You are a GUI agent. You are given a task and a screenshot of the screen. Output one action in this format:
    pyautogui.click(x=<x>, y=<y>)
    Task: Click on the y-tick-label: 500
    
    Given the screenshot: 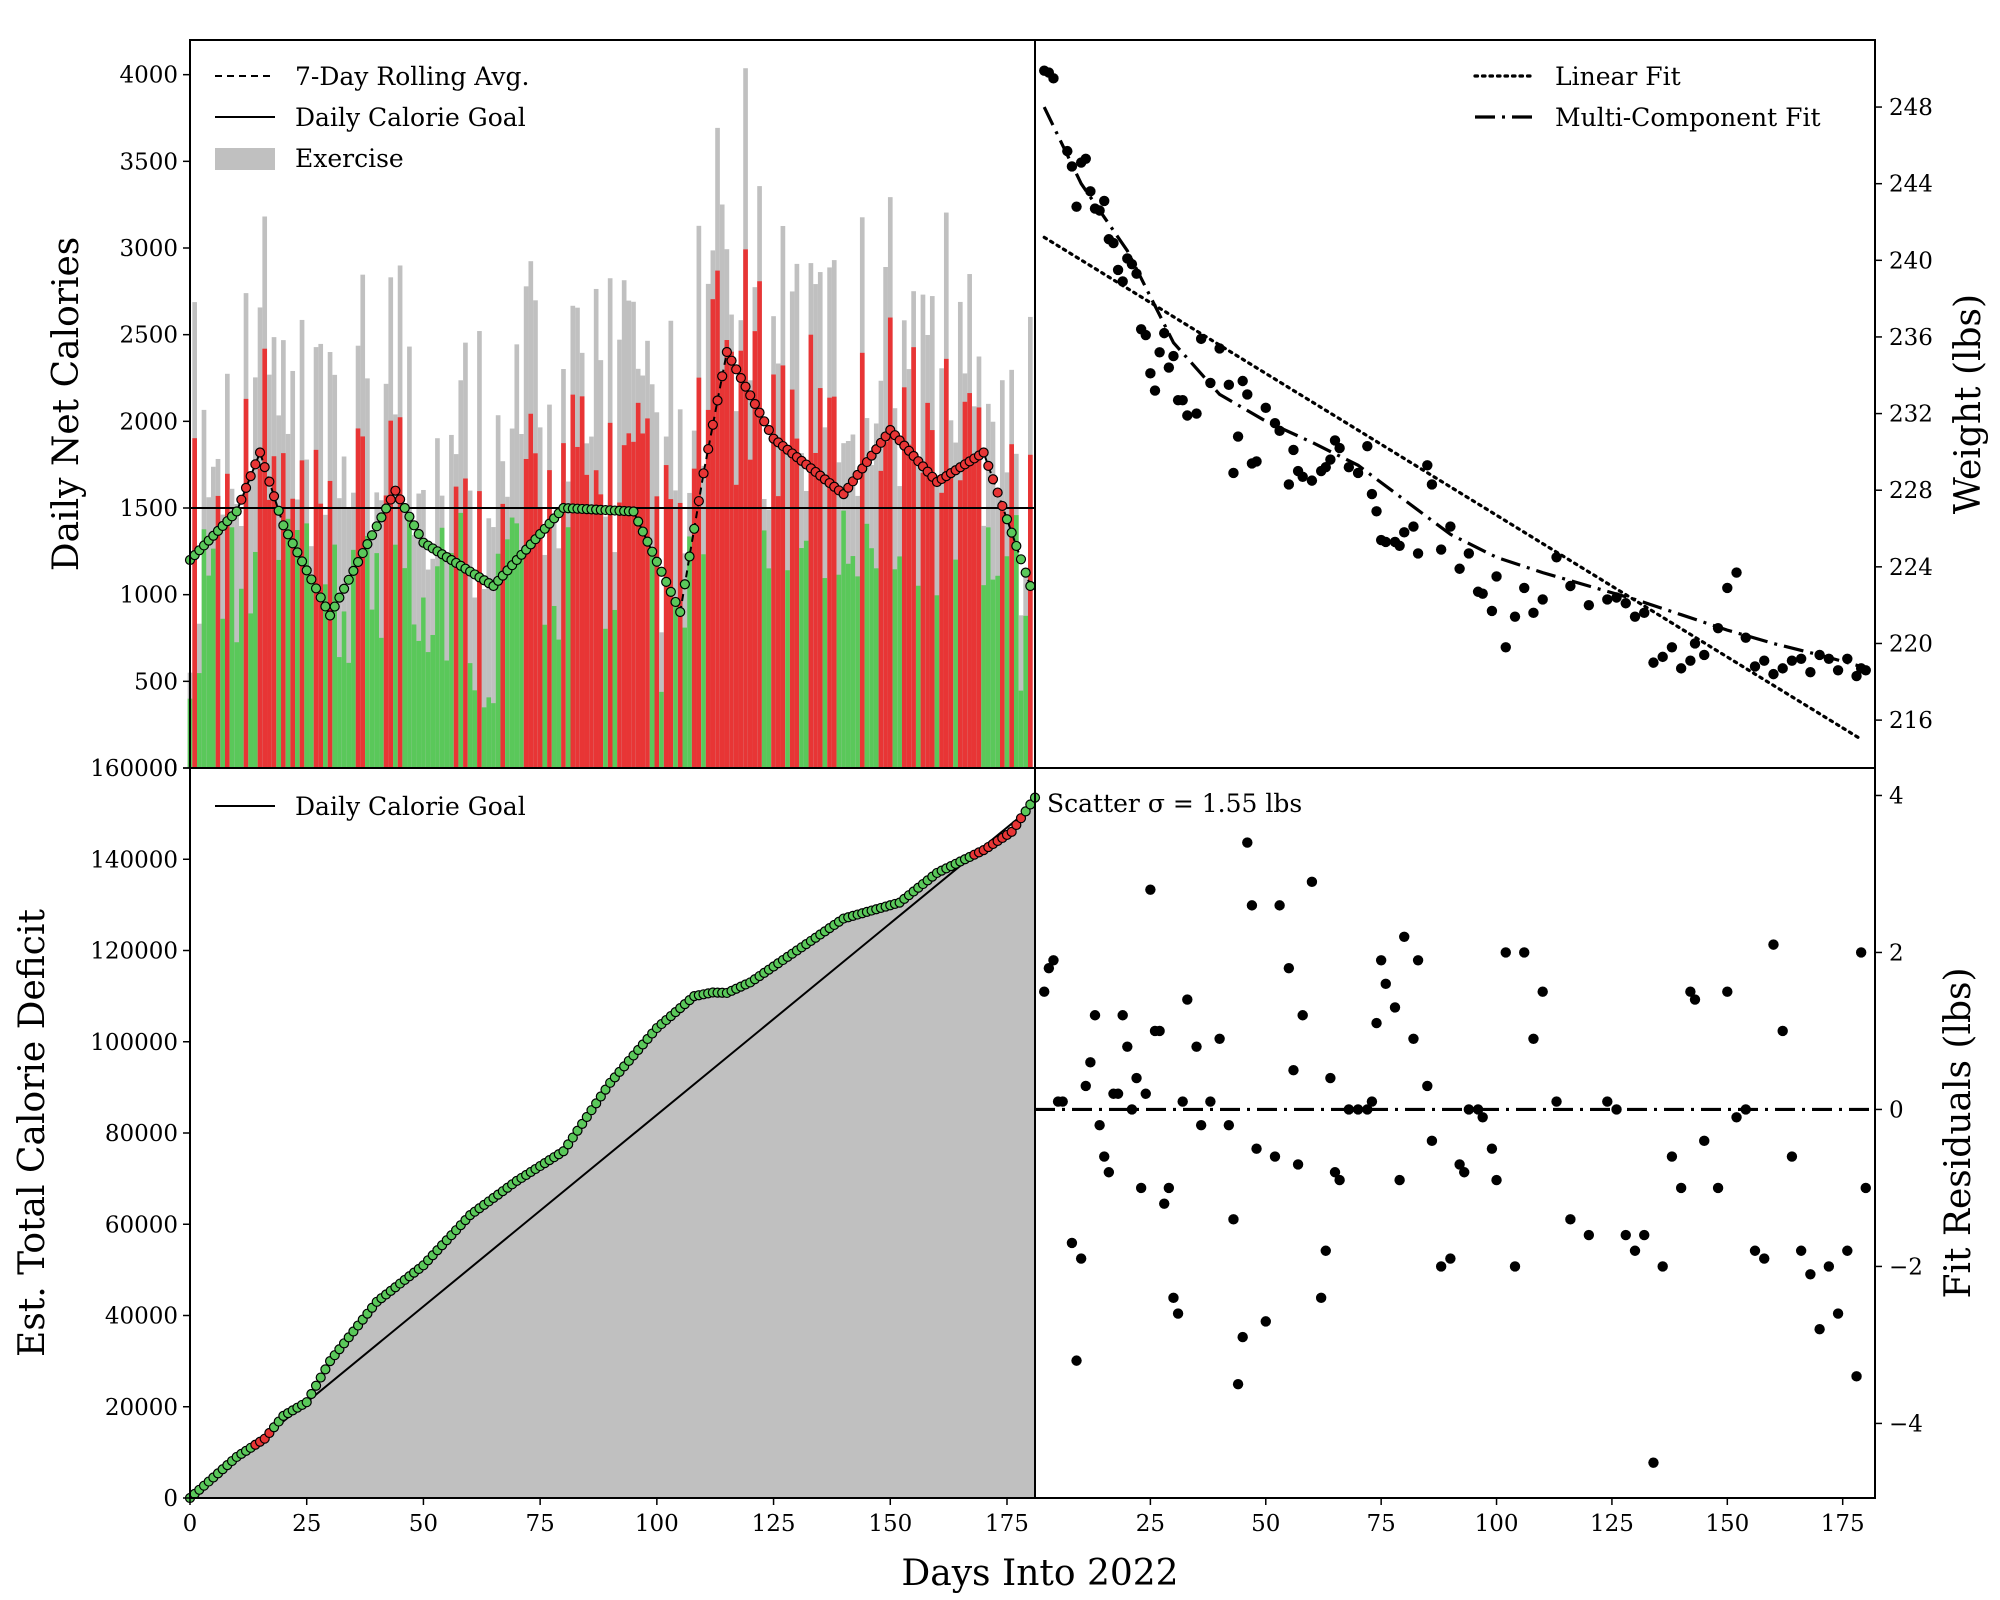 What is the action you would take?
    pyautogui.click(x=156, y=682)
    